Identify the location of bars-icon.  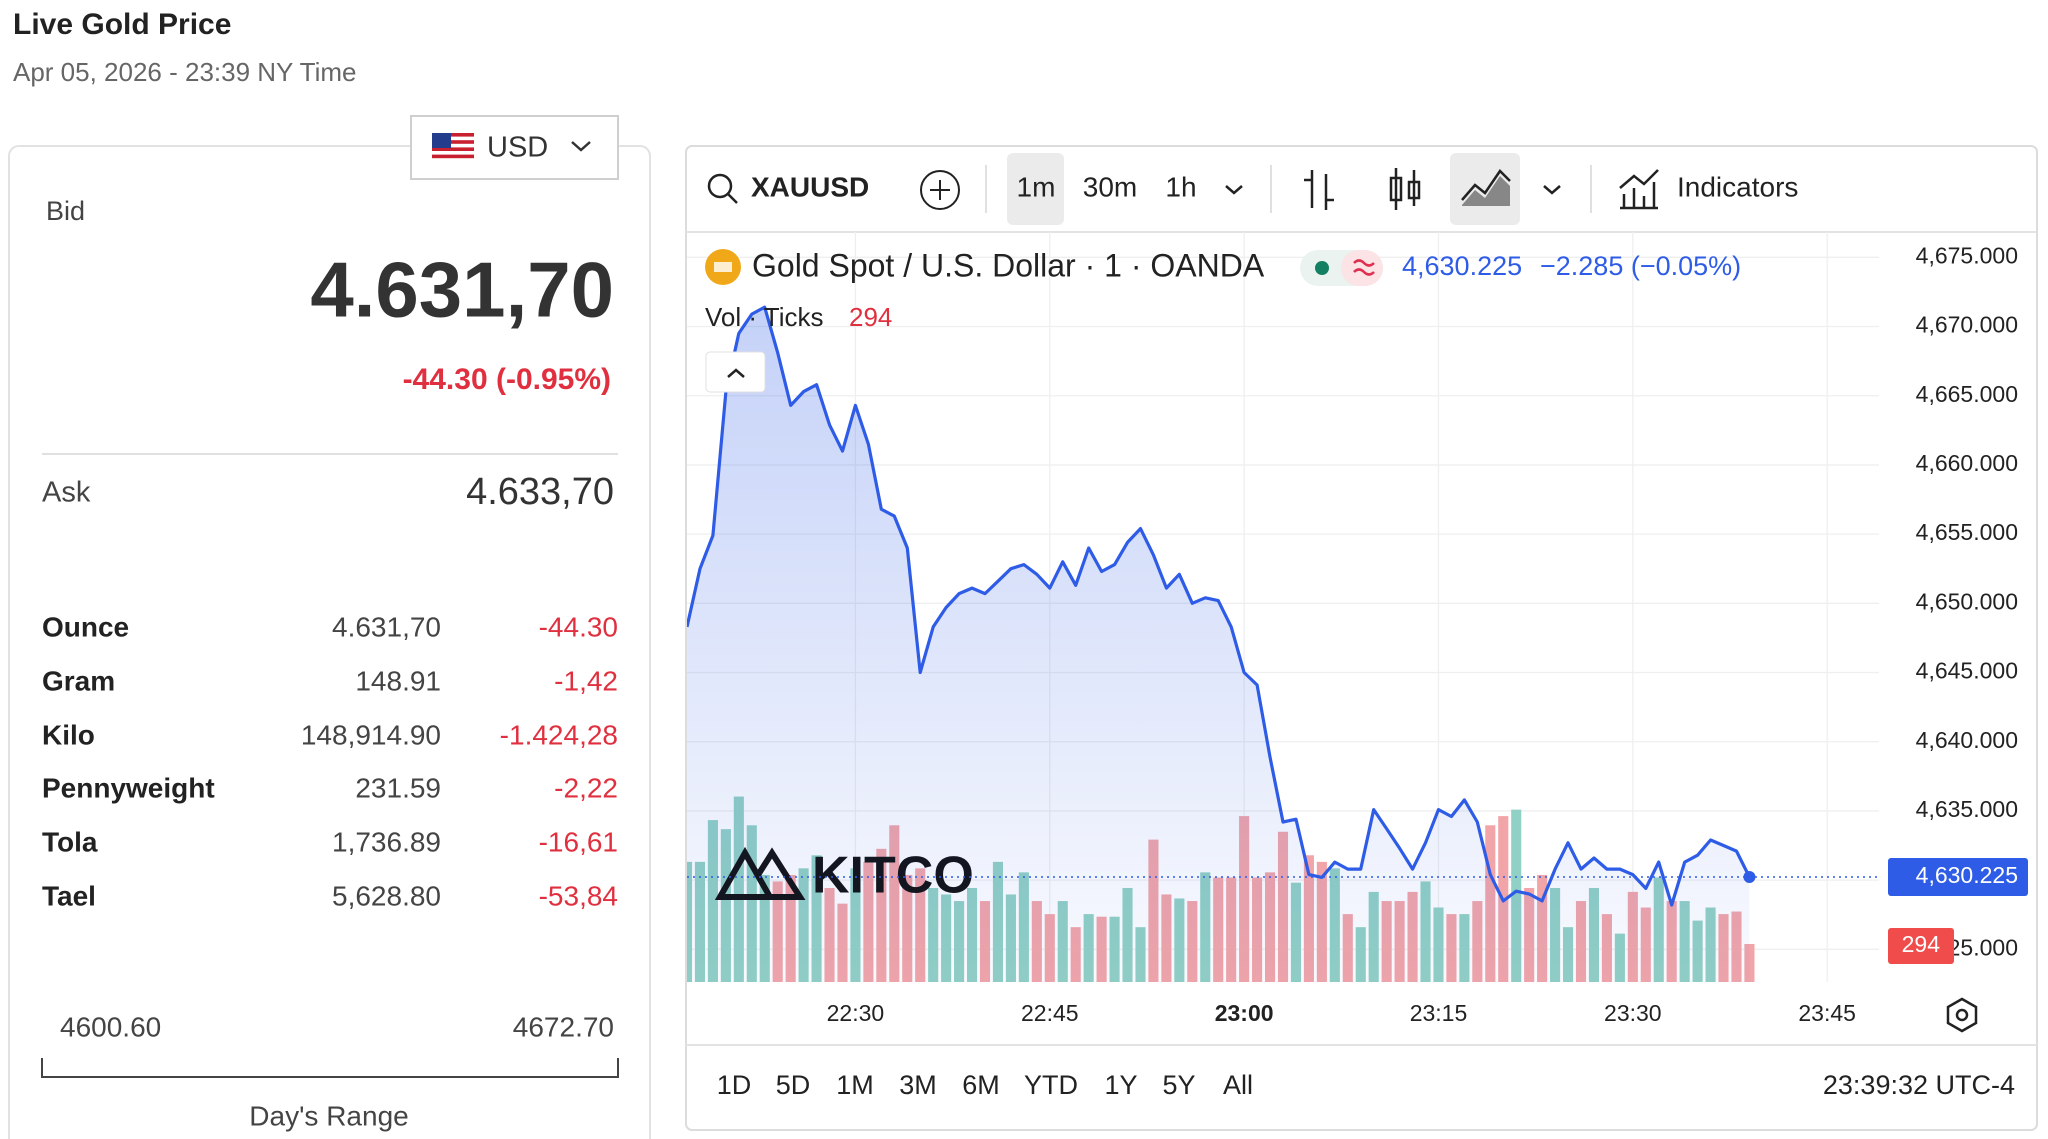
(1319, 190).